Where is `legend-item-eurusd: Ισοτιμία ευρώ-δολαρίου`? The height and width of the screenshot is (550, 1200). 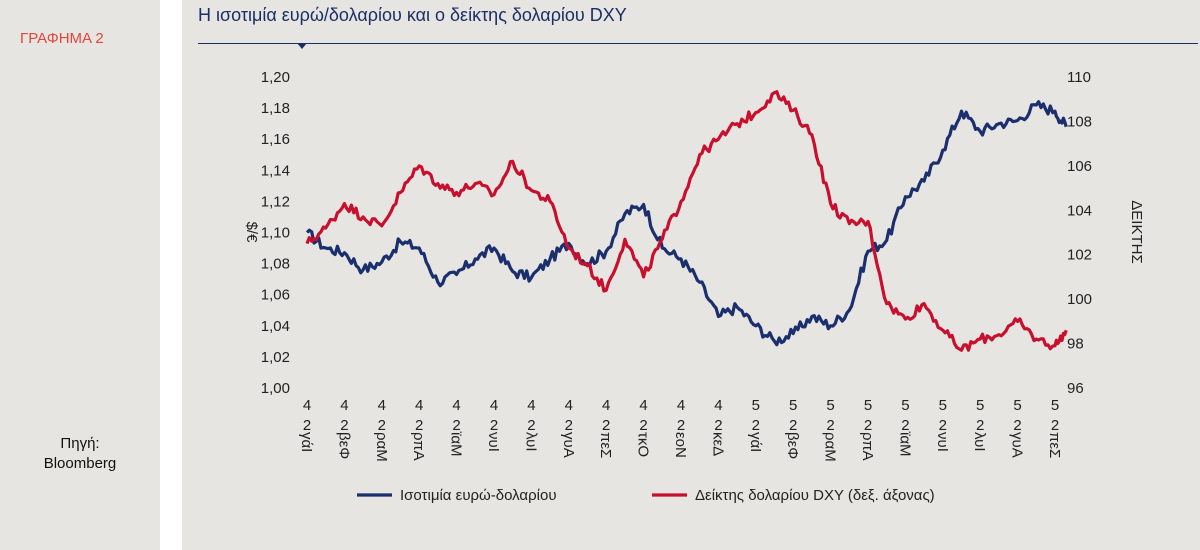 legend-item-eurusd: Ισοτιμία ευρώ-δολαρίου is located at coordinates (457, 495).